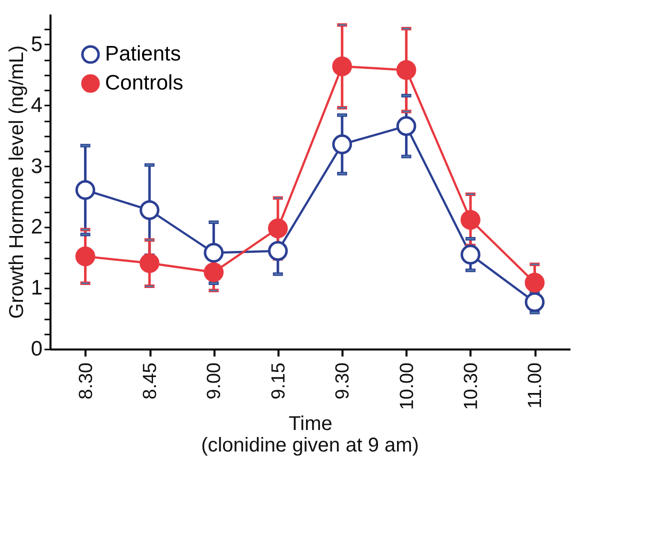 This screenshot has height=551, width=663. What do you see at coordinates (86, 381) in the screenshot?
I see `x-tick-label: 8.30` at bounding box center [86, 381].